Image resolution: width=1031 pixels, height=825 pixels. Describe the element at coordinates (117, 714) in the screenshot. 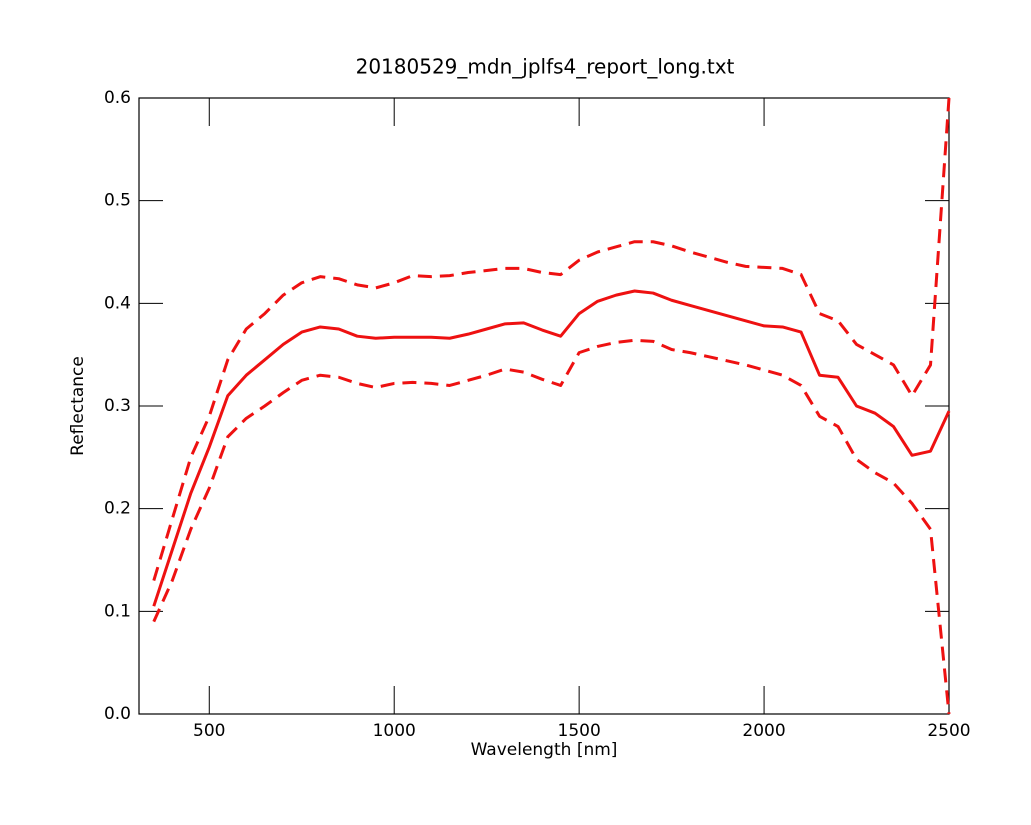

I see `y-tick-label: 0.0` at that location.